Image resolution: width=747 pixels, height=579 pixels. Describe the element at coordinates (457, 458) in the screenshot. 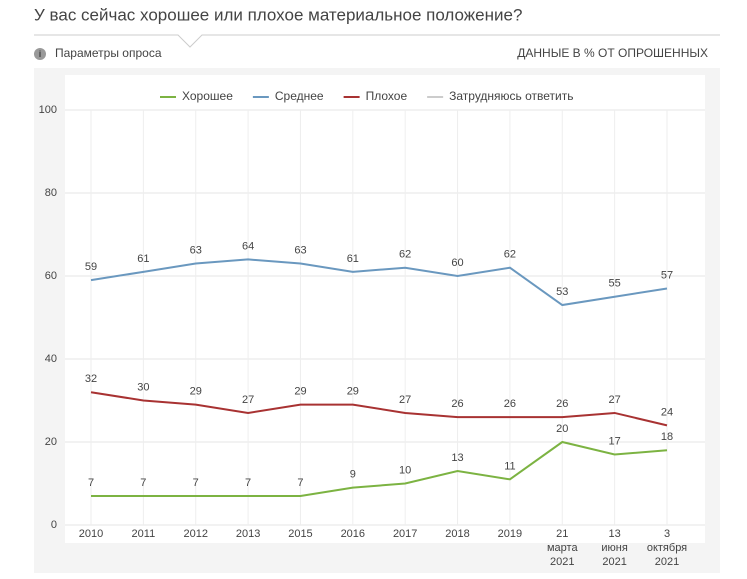

I see `data-label: 13` at that location.